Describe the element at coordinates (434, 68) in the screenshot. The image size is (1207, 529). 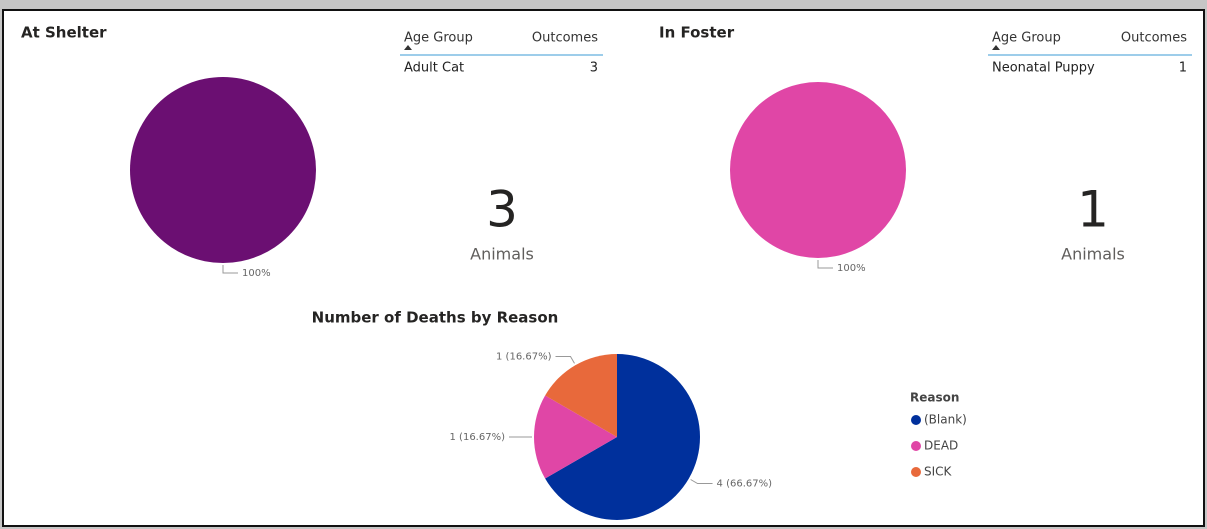
I see `table-cell: Adult Cat` at that location.